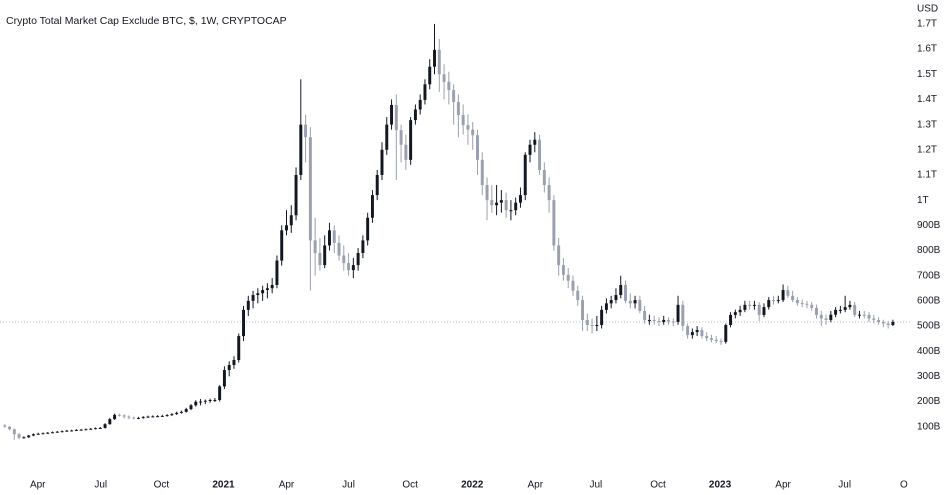 Image resolution: width=944 pixels, height=495 pixels. Describe the element at coordinates (929, 275) in the screenshot. I see `y-tick-label: 700B` at that location.